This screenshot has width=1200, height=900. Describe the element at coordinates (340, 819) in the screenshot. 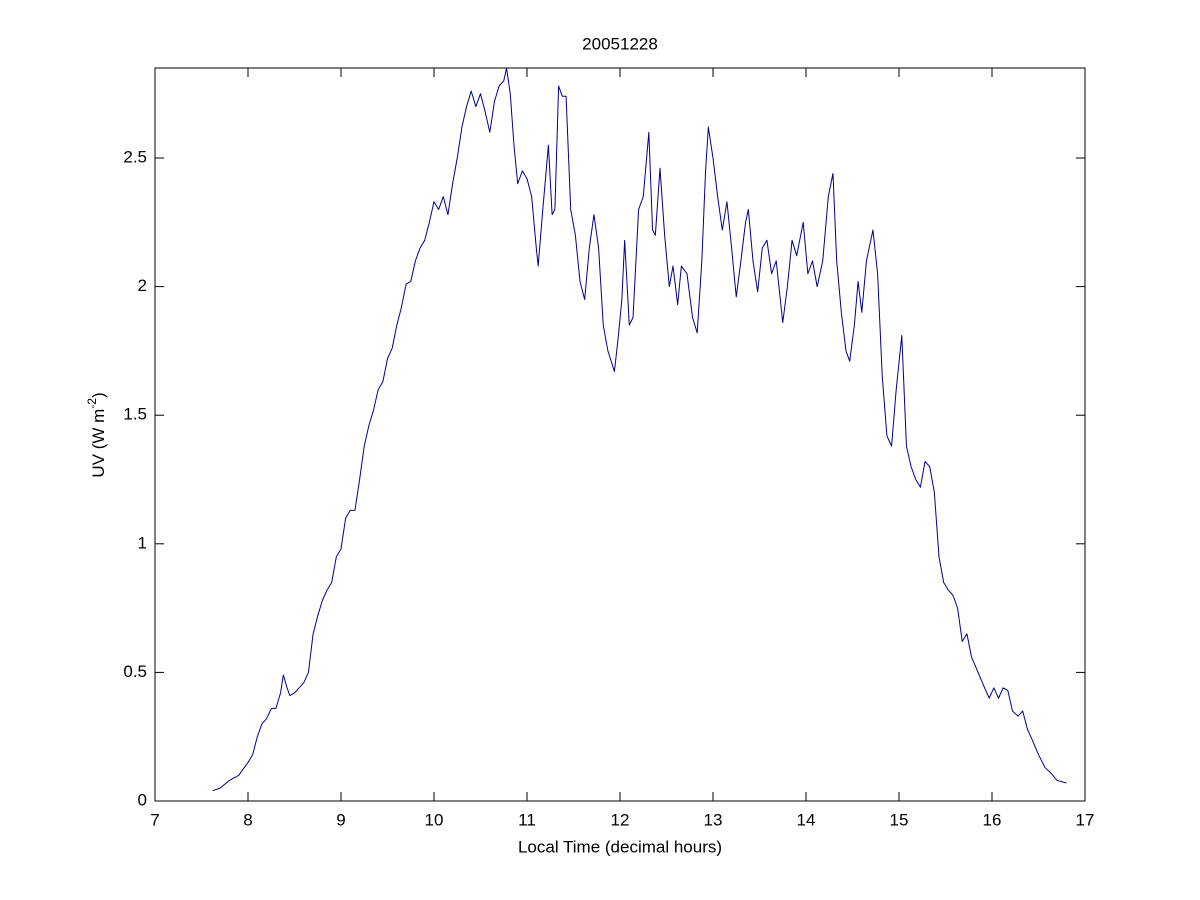

I see `x-tick-label: 9` at that location.